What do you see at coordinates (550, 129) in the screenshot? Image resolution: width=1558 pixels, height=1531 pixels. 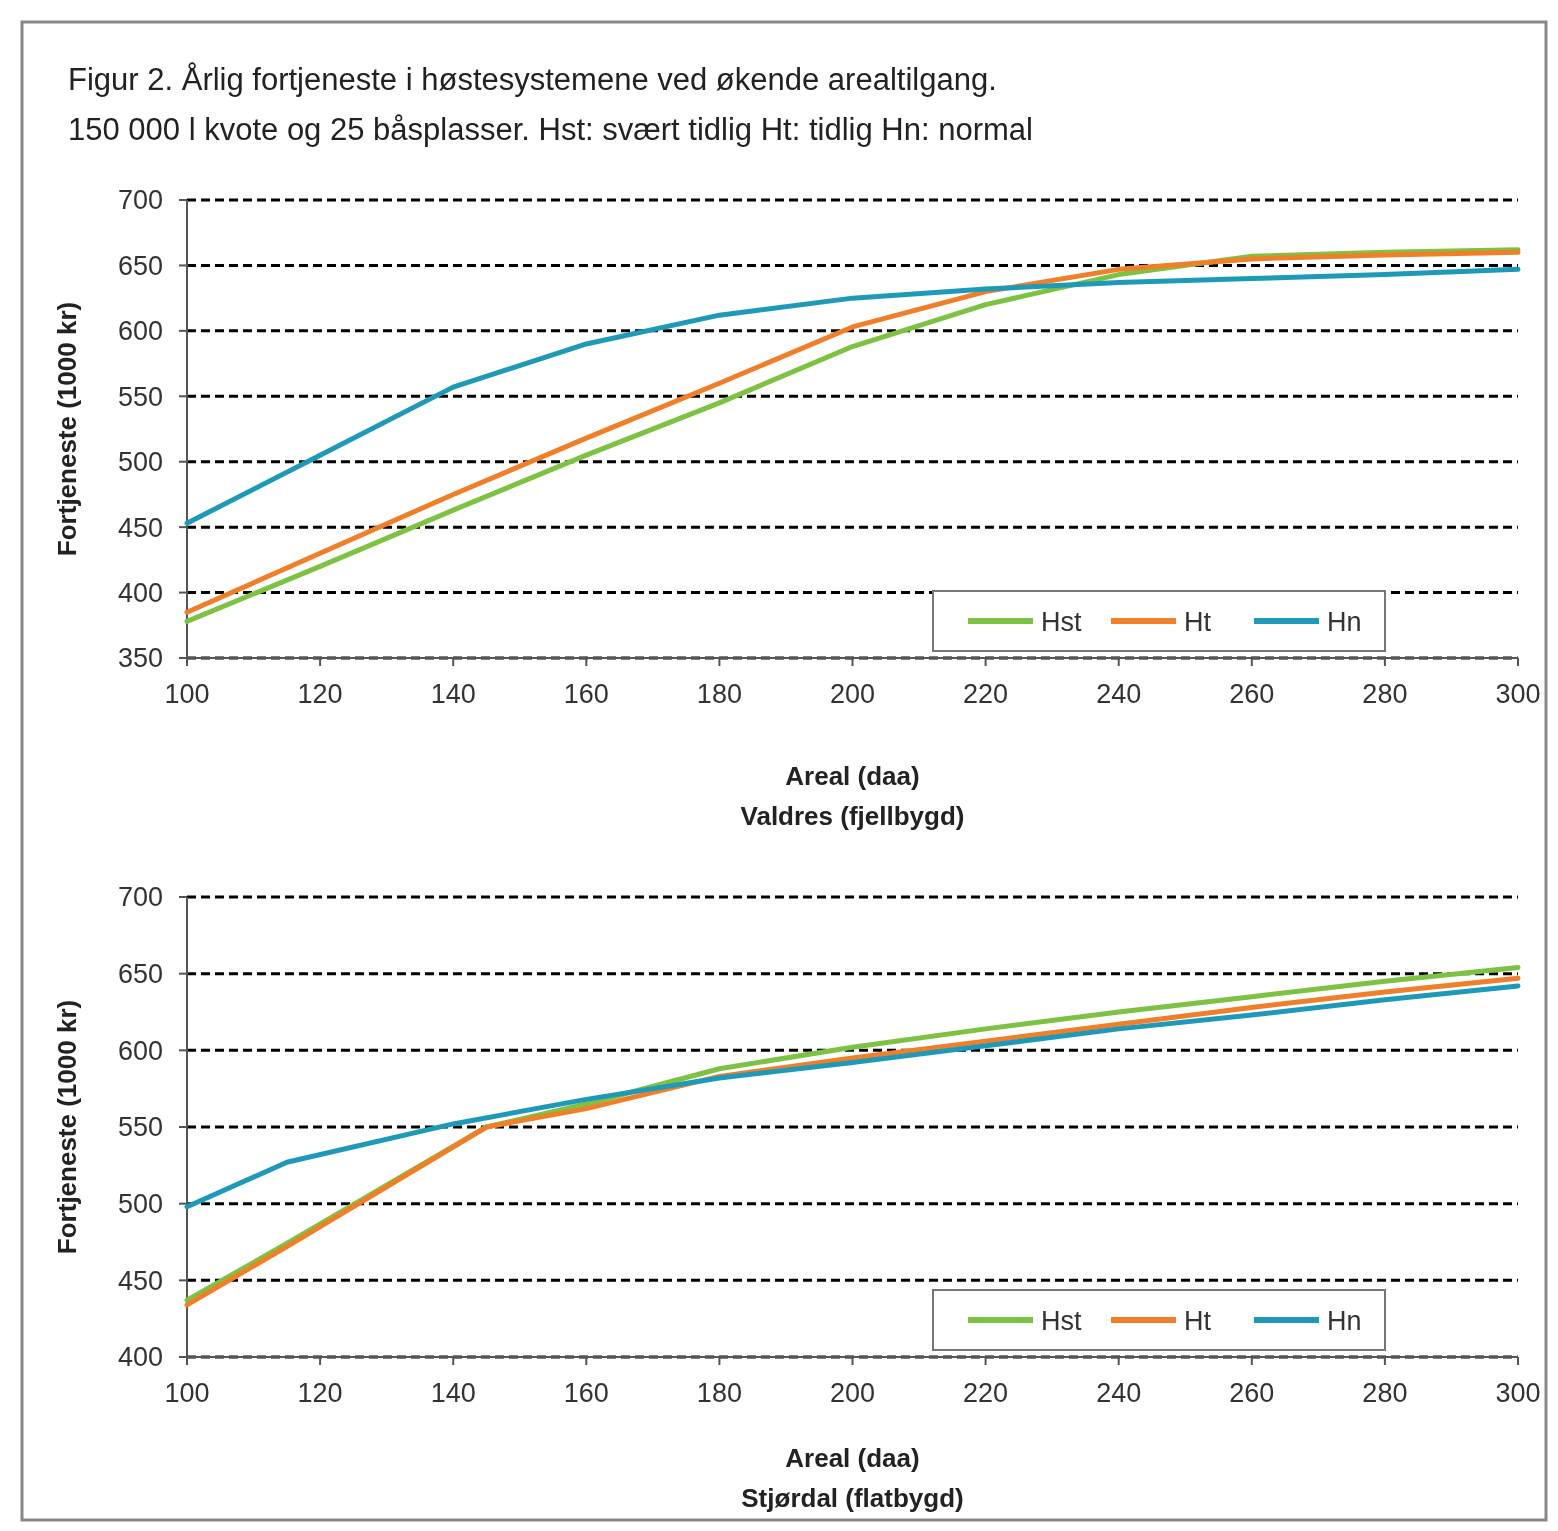 I see `chart-subtitle: 150 000 l kvote og 25 båsplasser. Hst: svært tidlig Ht: tidlig Hn: normal` at bounding box center [550, 129].